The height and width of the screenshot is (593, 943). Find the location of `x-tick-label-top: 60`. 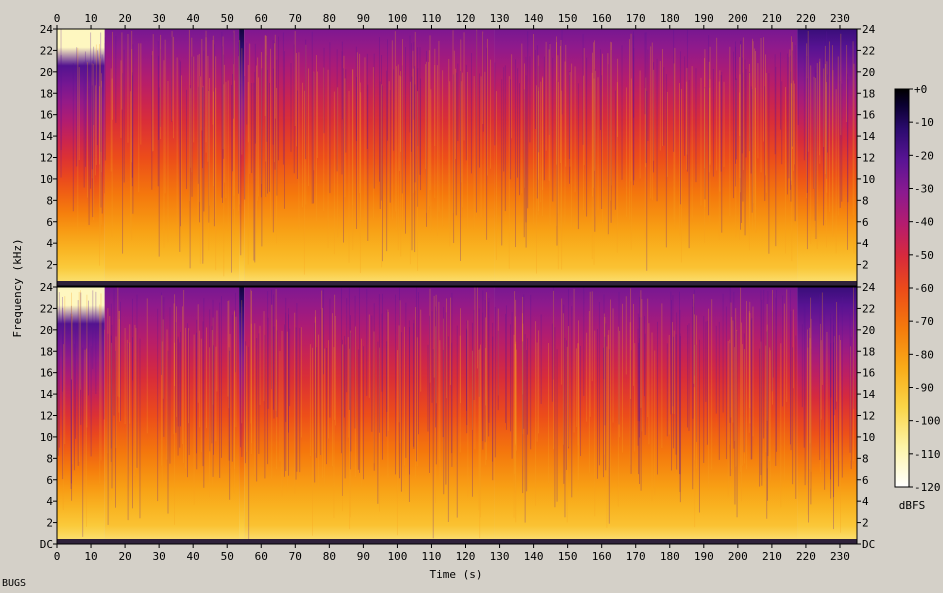

x-tick-label-top: 60 is located at coordinates (261, 18).